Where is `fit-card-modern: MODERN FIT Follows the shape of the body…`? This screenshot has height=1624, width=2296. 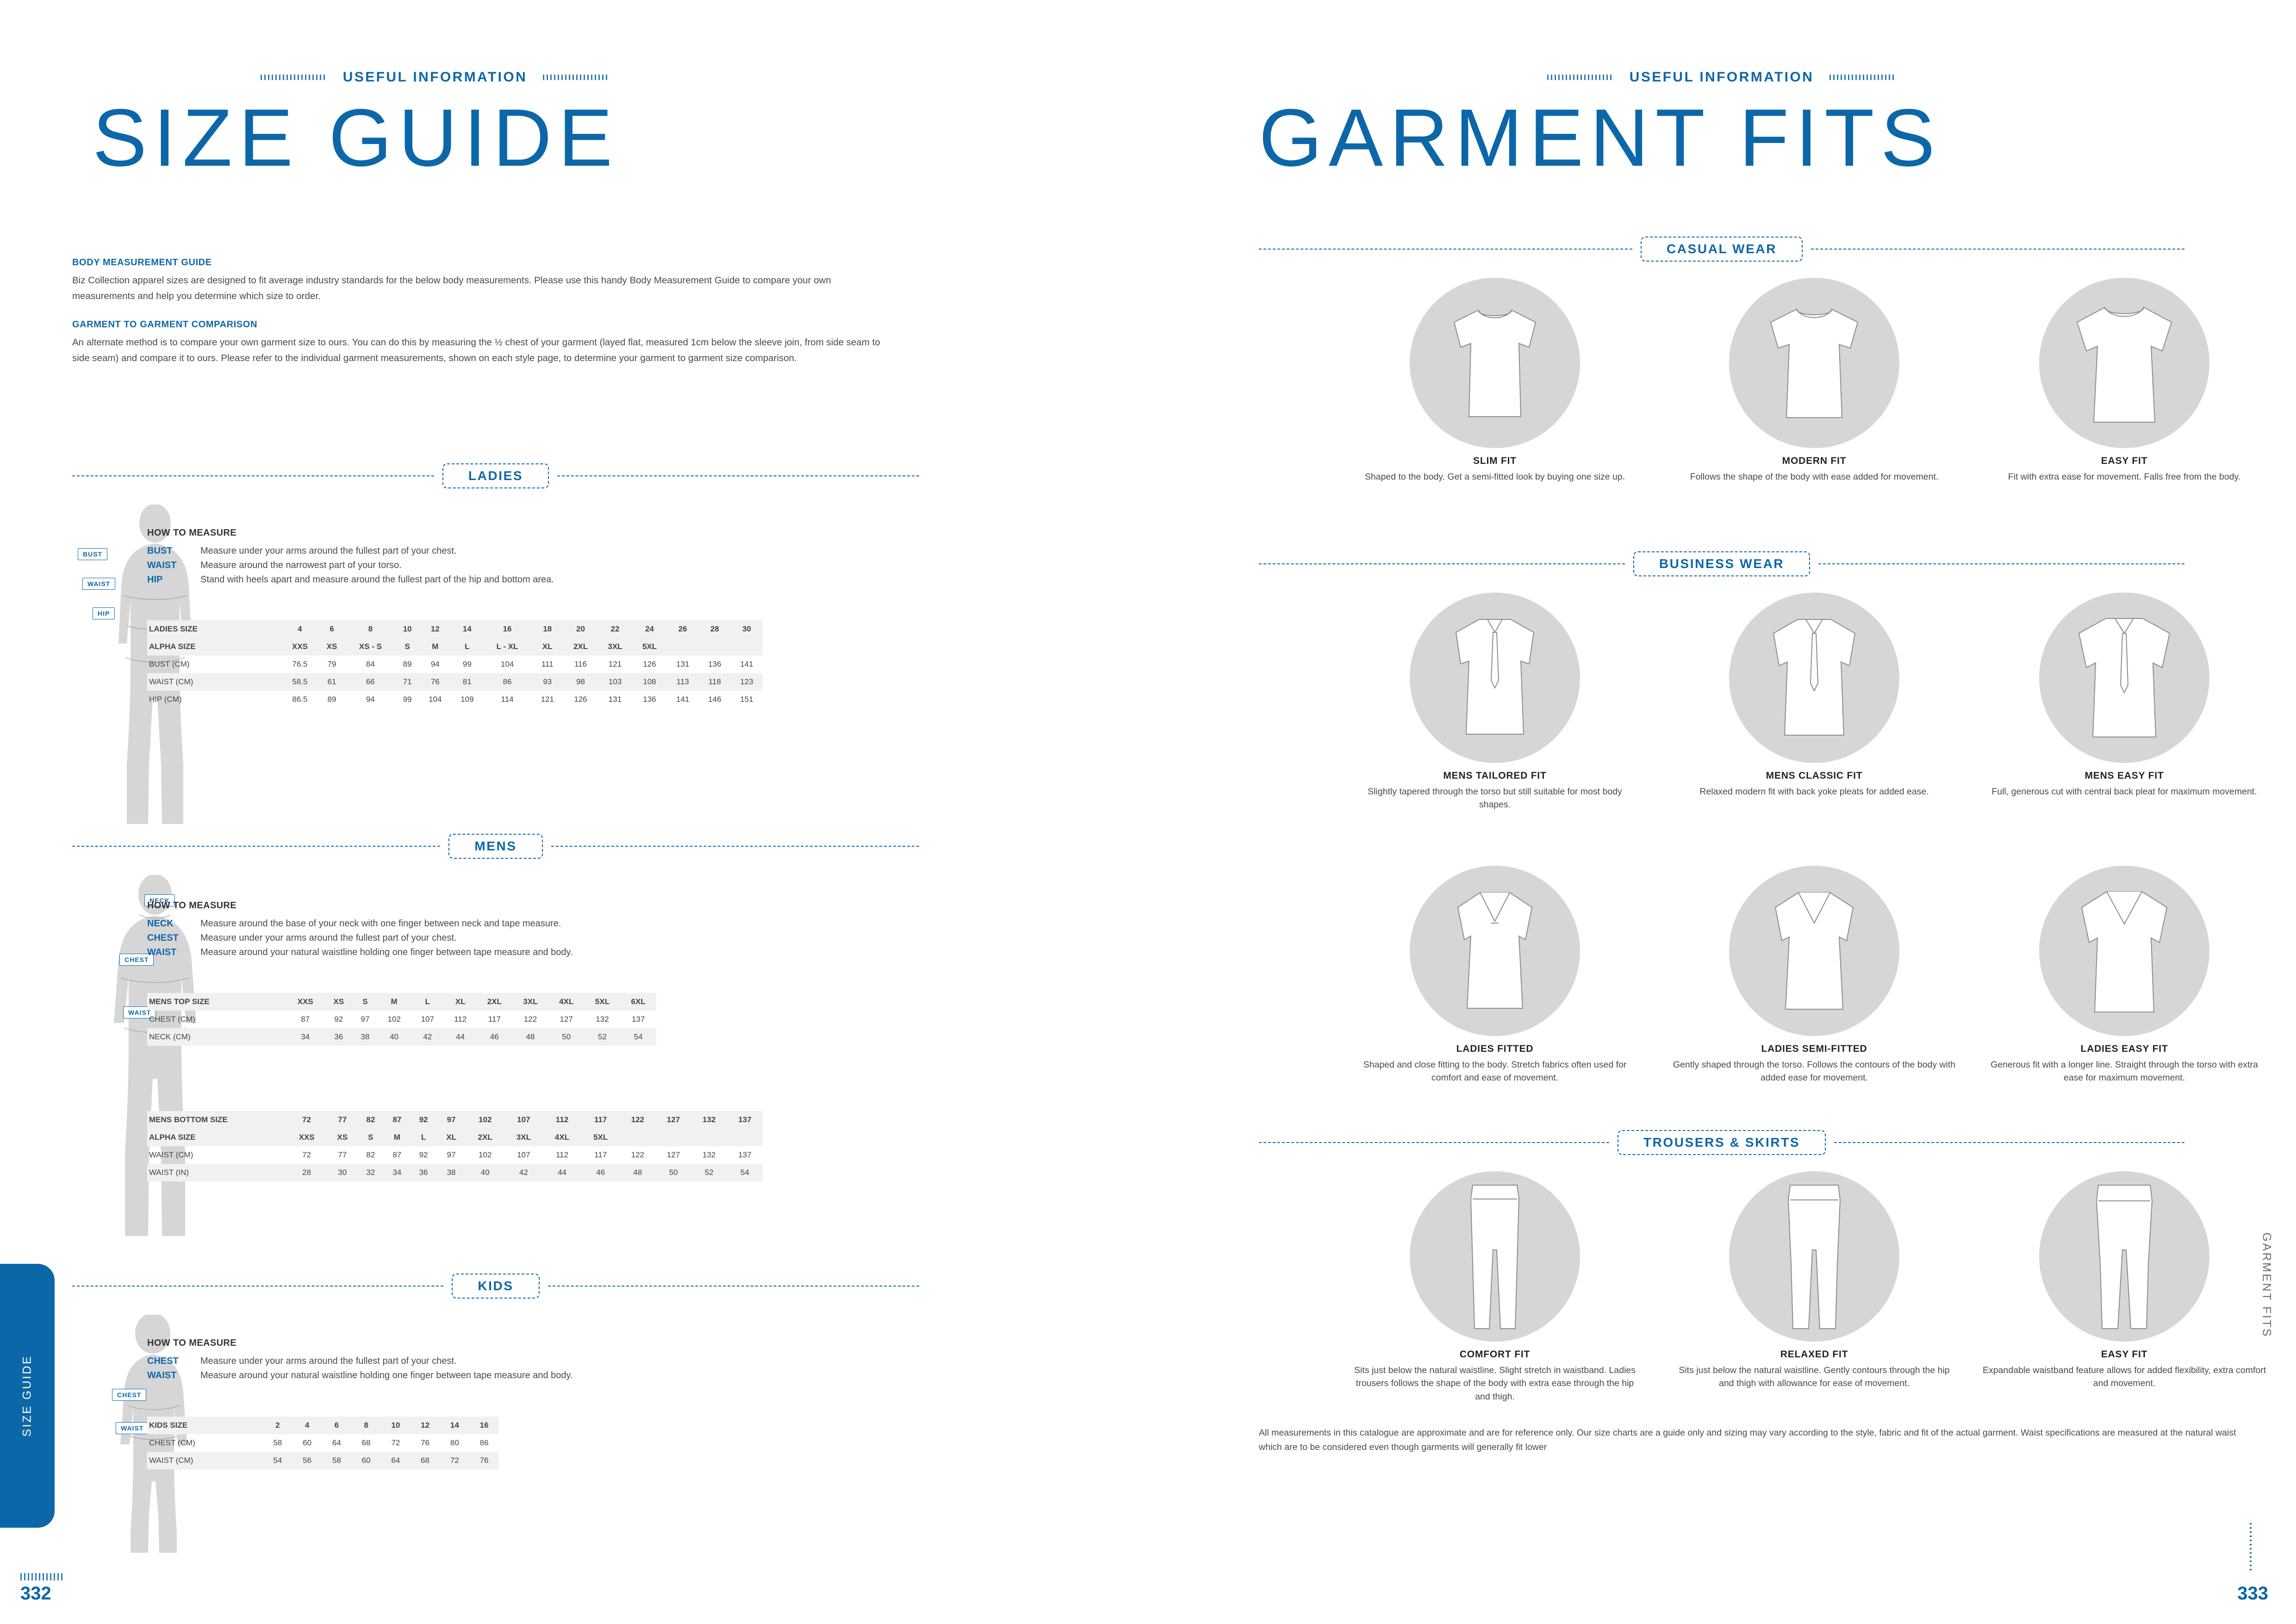 fit-card-modern: MODERN FIT Follows the shape of the body… is located at coordinates (1814, 380).